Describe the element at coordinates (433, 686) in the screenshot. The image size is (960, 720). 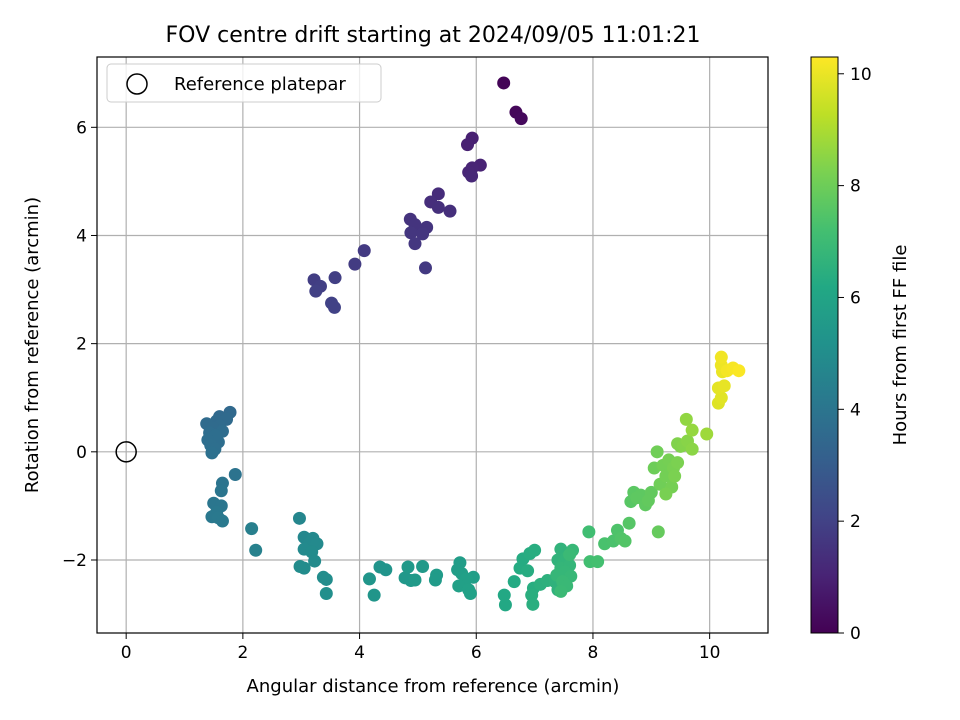
I see `x-axis-label: Angular distance from reference (arcmin)` at that location.